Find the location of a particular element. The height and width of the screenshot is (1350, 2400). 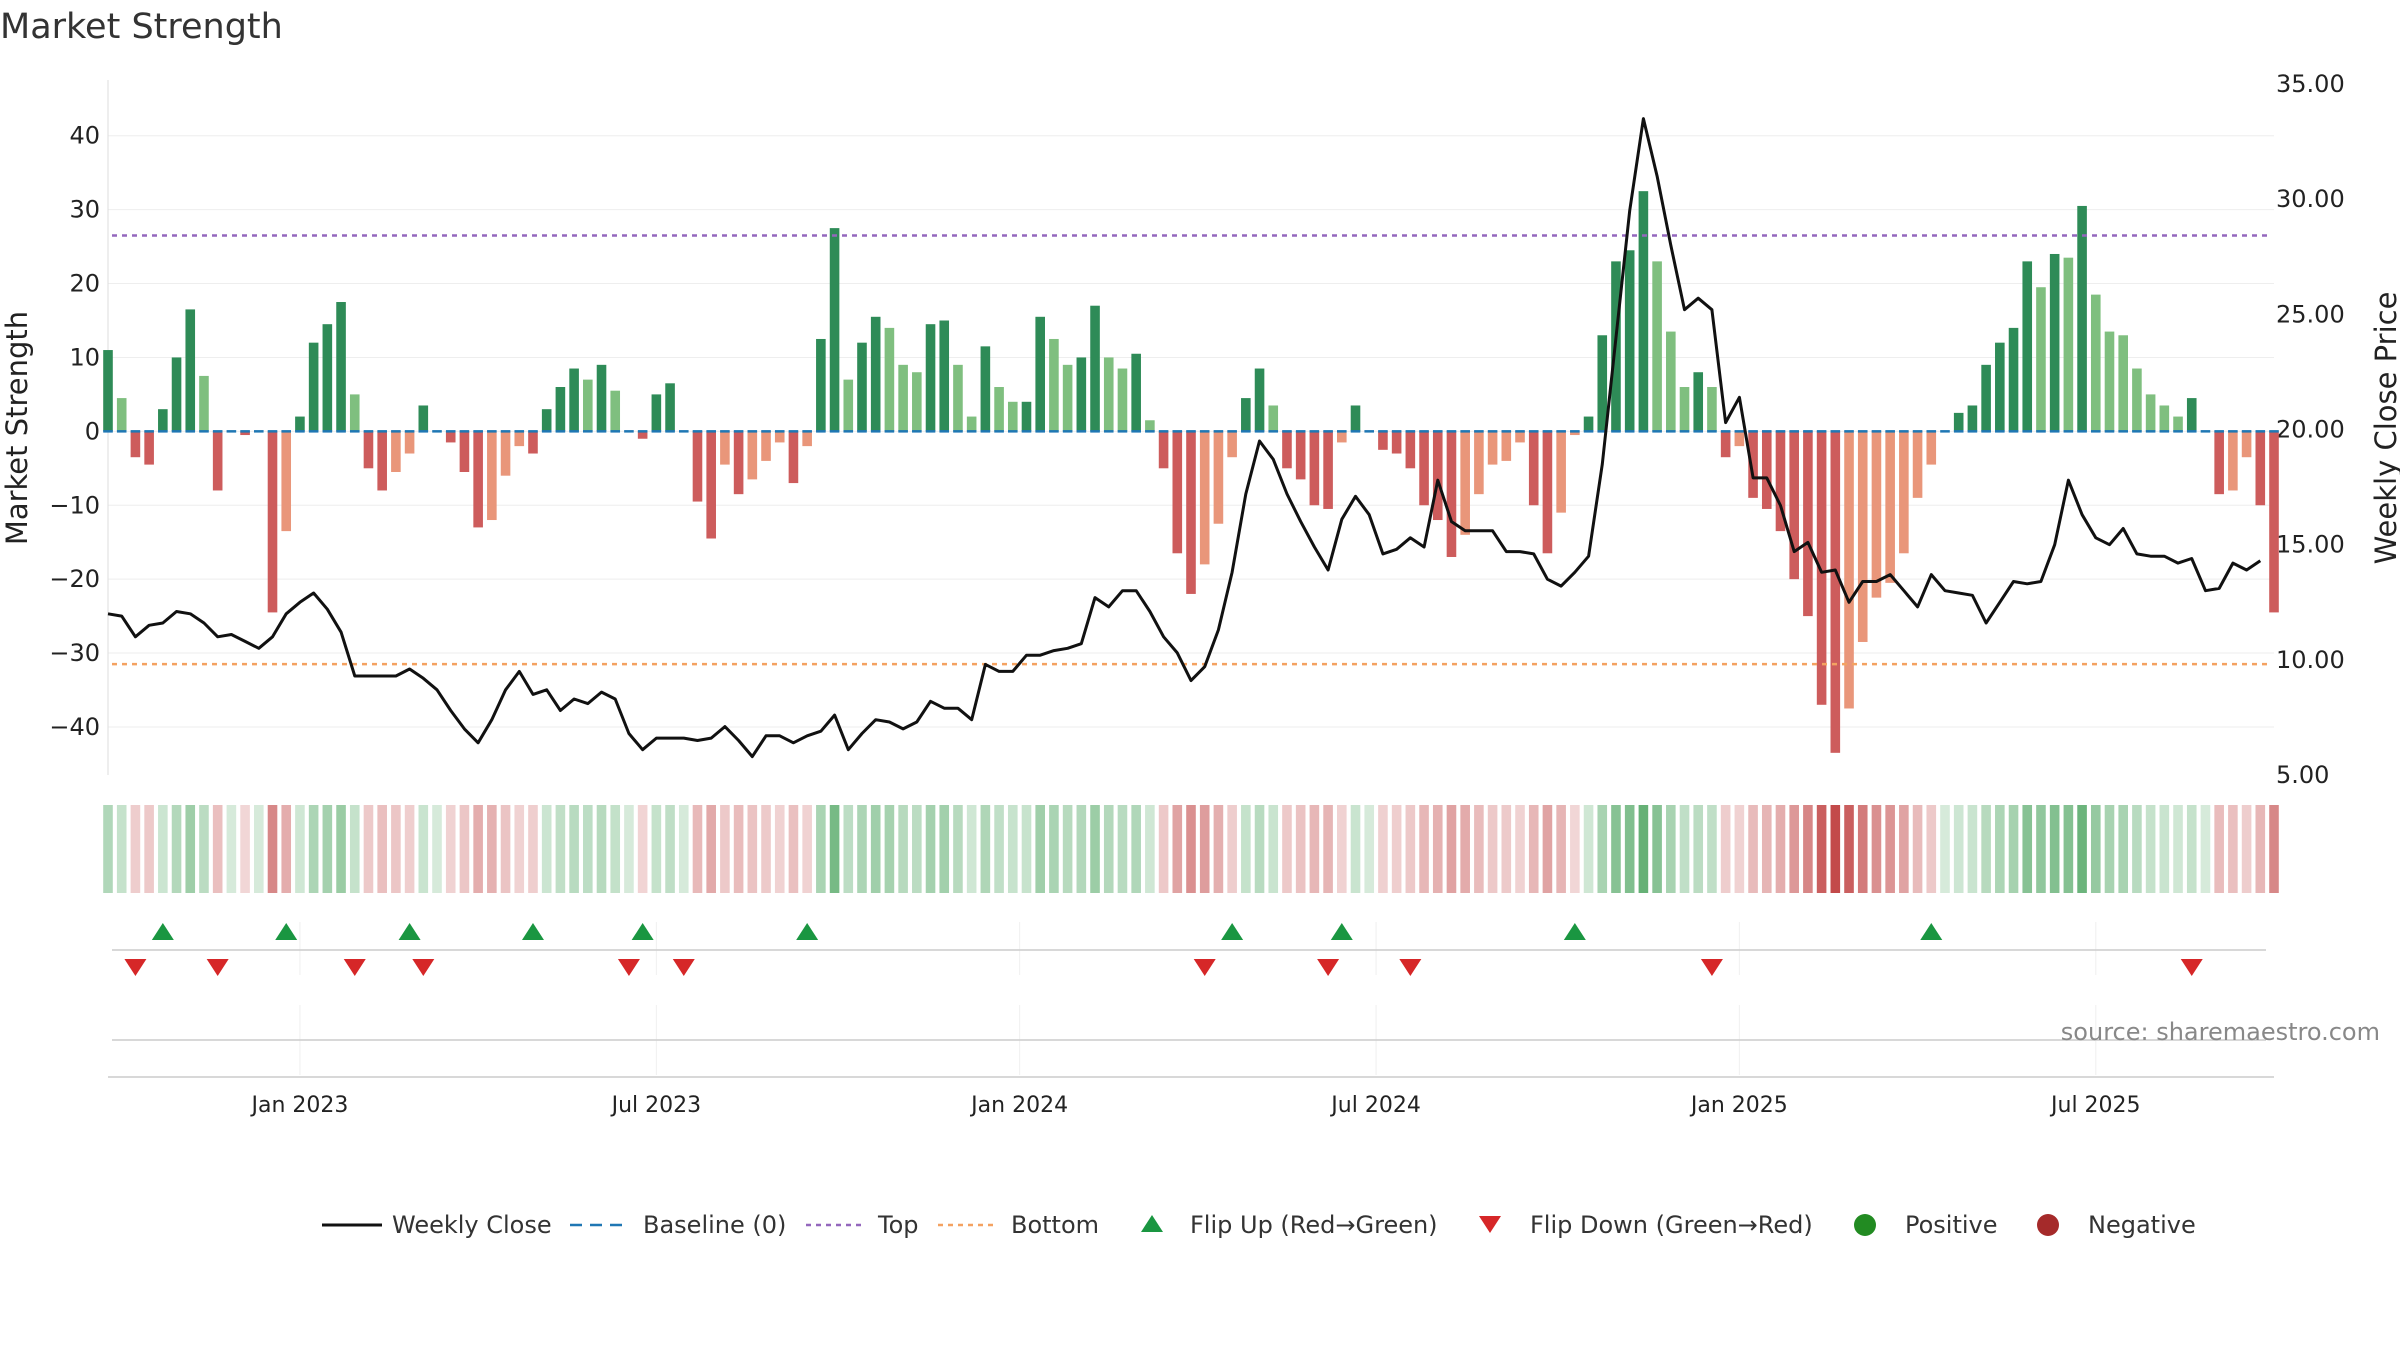

legend-label: Baseline (0) is located at coordinates (714, 1225).